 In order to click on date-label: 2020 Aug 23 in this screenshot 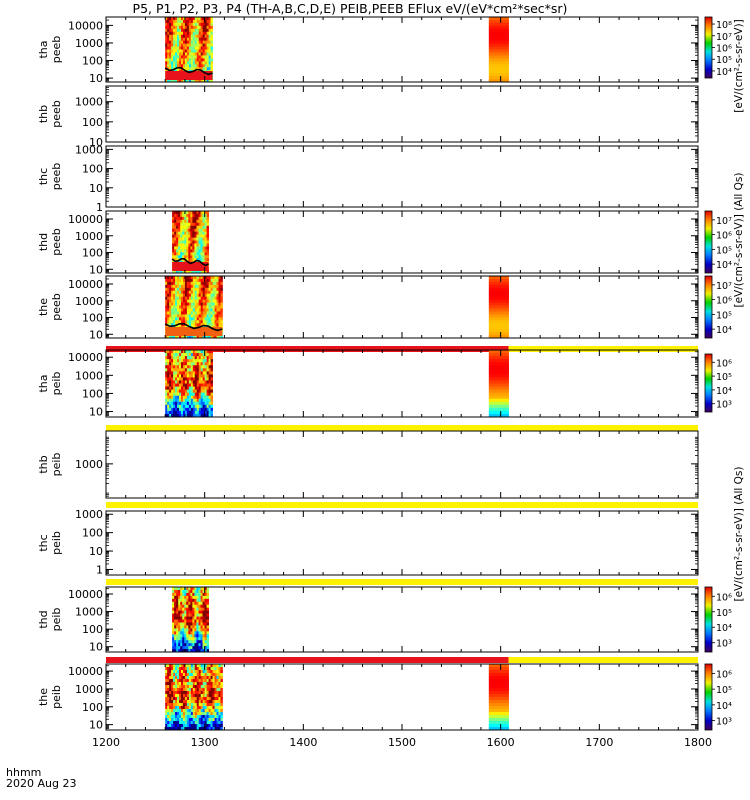, I will do `click(41, 783)`.